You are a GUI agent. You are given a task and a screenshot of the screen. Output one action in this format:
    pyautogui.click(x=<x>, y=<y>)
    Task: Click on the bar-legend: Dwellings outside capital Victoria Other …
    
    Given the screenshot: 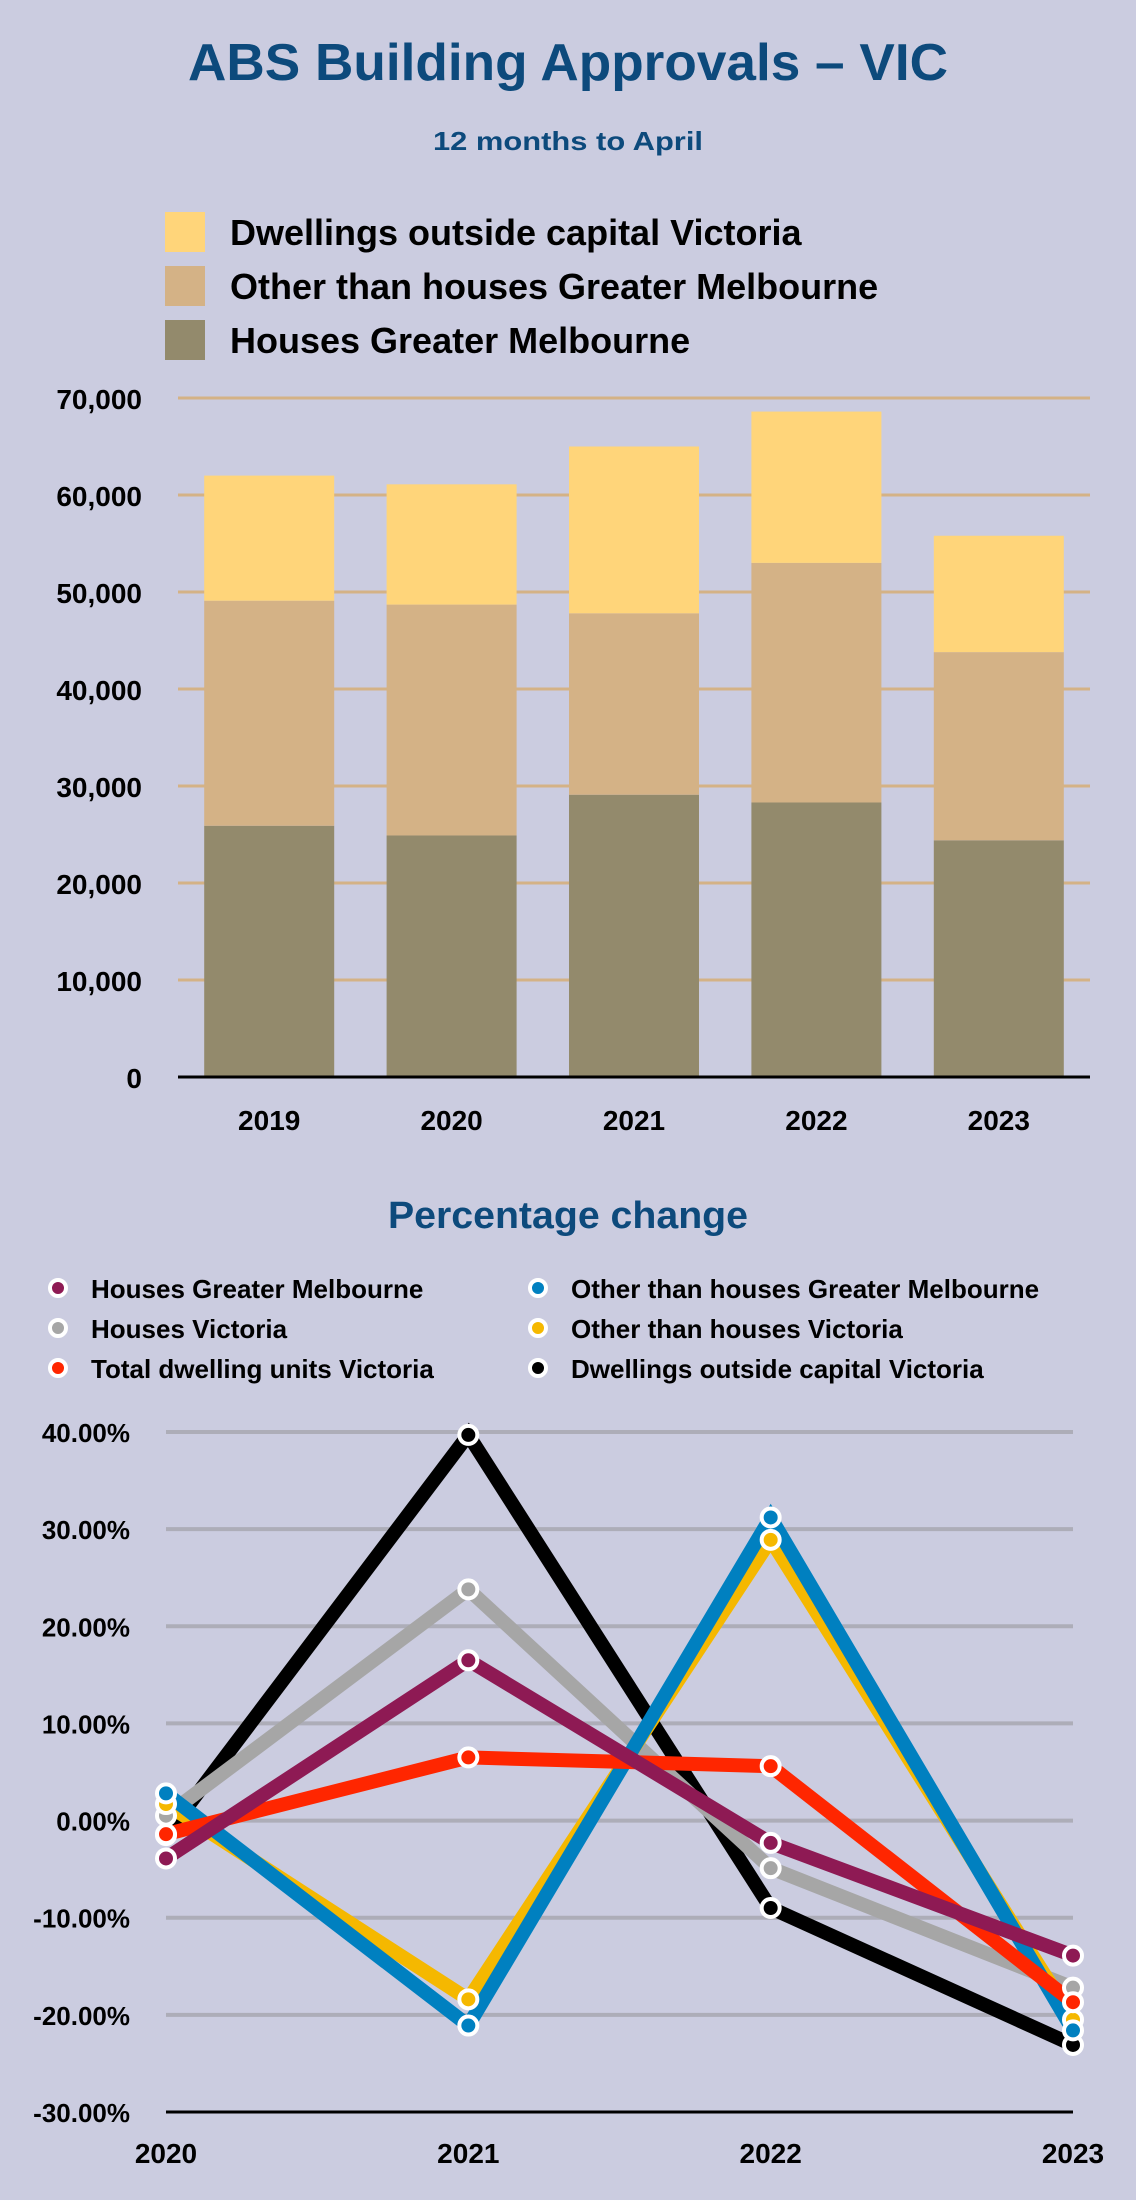 What is the action you would take?
    pyautogui.click(x=521, y=286)
    